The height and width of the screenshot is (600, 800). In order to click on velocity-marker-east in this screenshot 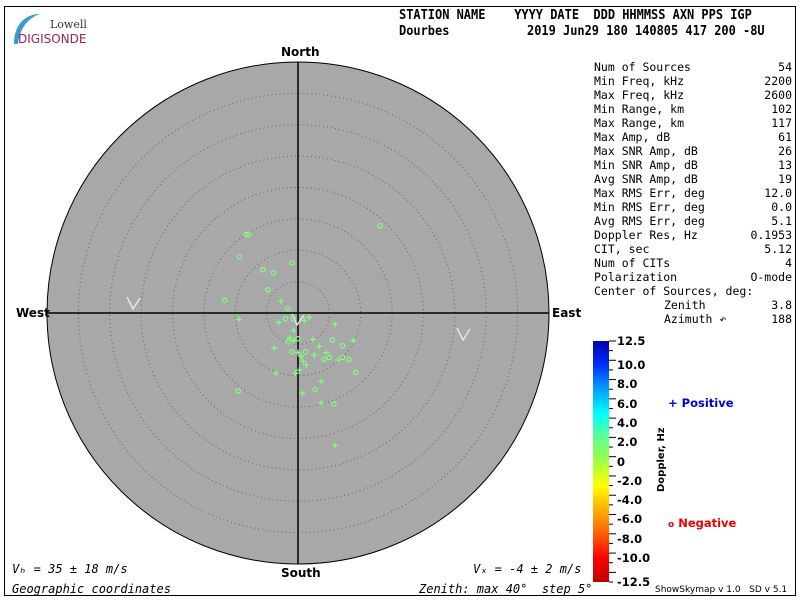, I will do `click(463, 334)`.